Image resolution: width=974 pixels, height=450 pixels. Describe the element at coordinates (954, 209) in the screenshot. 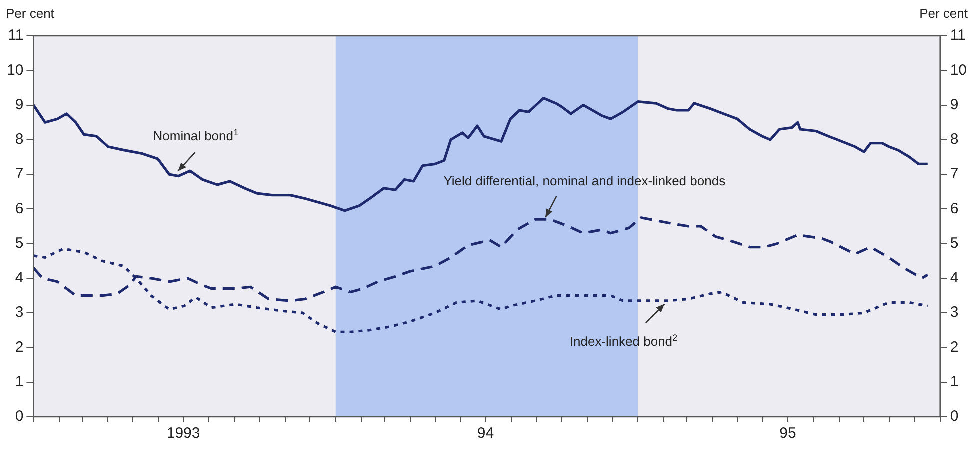

I see `y2-tick-label: 6` at that location.